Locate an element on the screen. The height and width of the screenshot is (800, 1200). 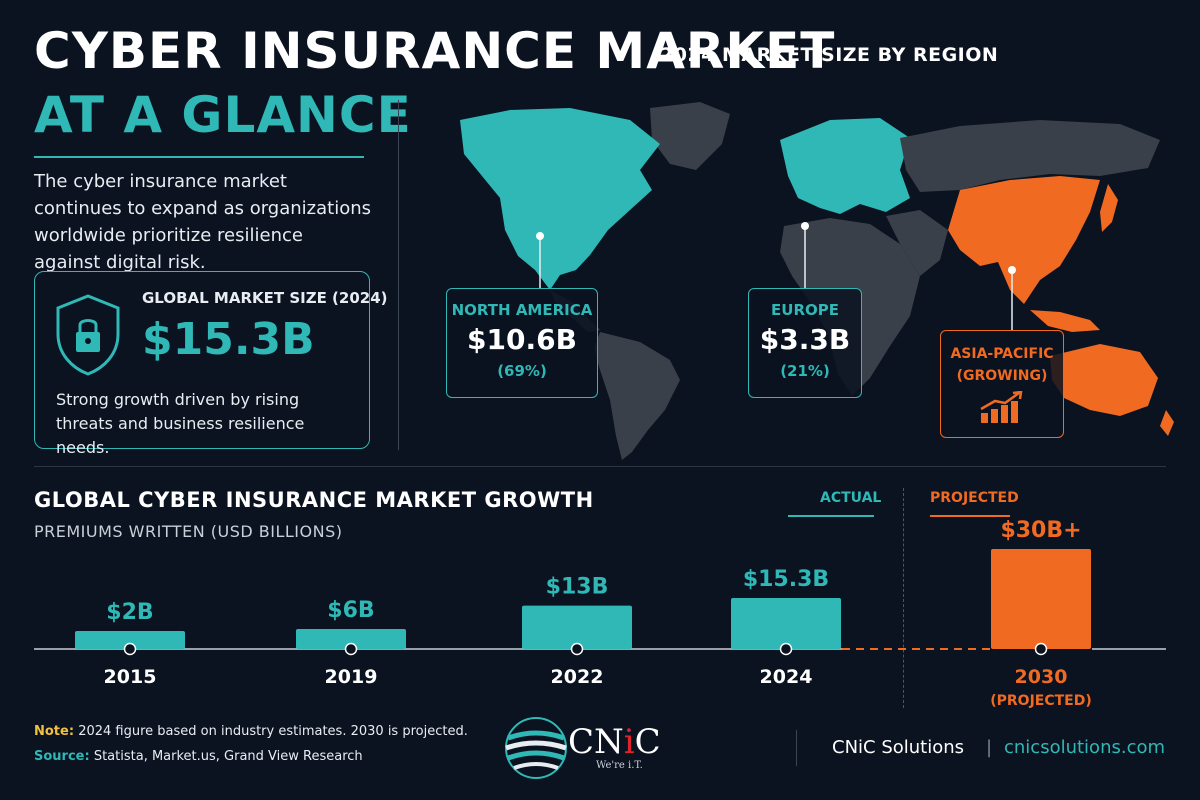
map-russia is located at coordinates (1030, 156).